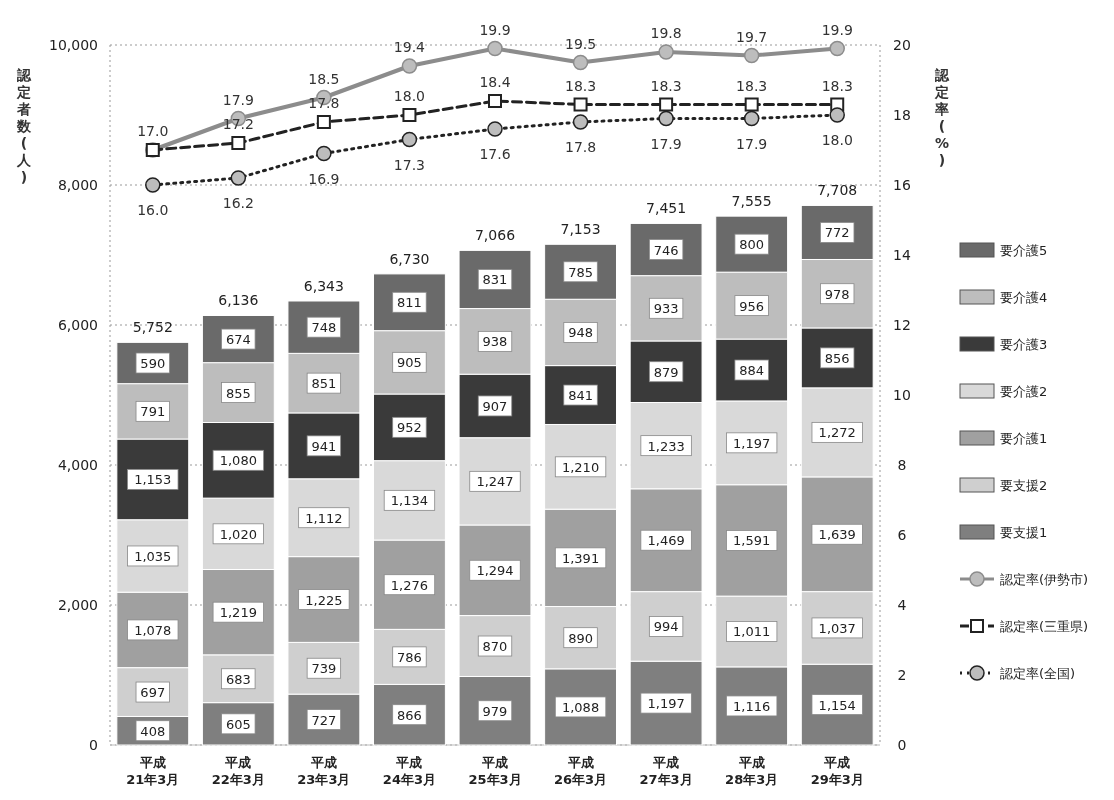 This screenshot has width=1114, height=800. Describe the element at coordinates (324, 771) in the screenshot. I see `x-tick-label: 平成 23年3月` at that location.